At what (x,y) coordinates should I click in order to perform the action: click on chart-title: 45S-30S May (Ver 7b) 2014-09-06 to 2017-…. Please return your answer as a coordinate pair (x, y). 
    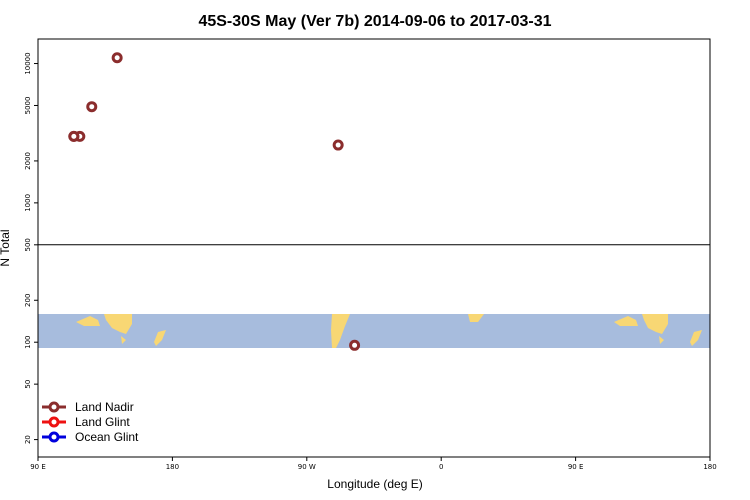
    Looking at the image, I should click on (374, 21).